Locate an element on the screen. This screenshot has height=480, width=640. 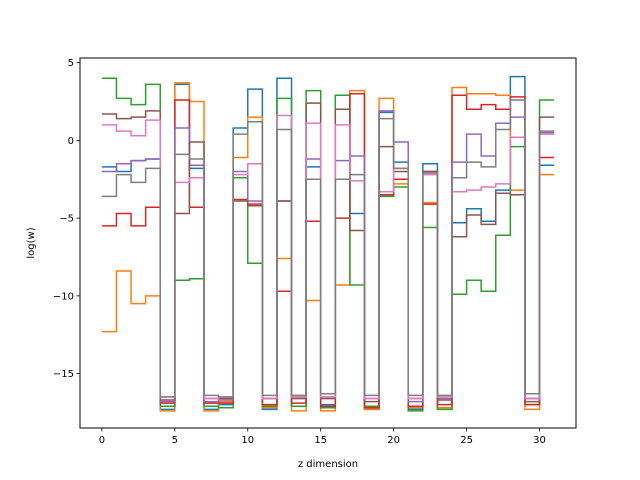
x-tick-label: 0 is located at coordinates (102, 440).